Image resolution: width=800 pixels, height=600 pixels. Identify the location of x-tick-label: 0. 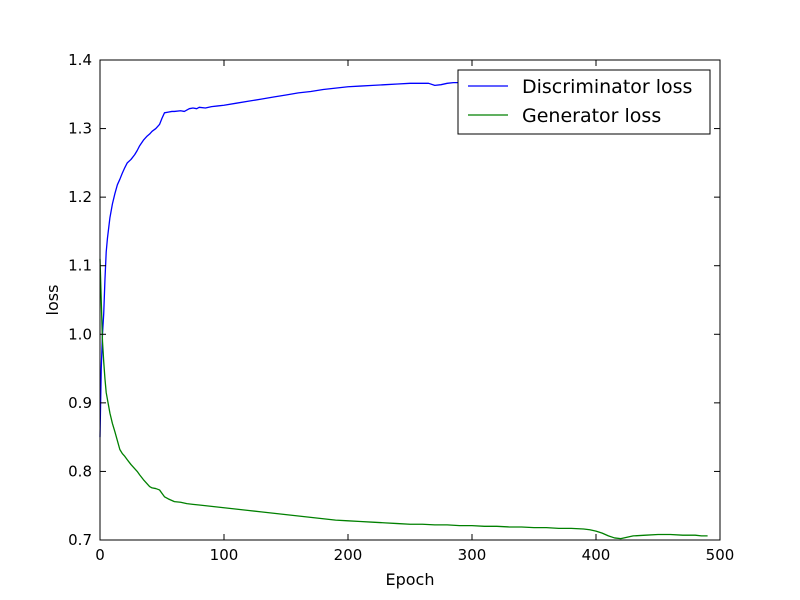
(100, 555).